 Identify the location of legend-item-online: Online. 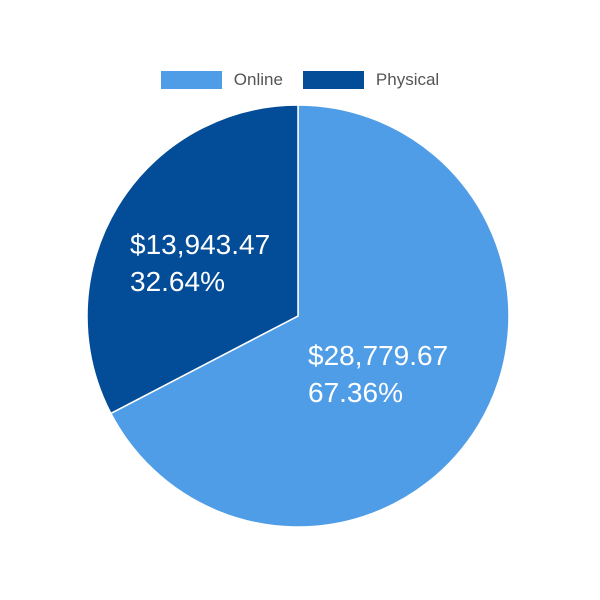
(221, 80).